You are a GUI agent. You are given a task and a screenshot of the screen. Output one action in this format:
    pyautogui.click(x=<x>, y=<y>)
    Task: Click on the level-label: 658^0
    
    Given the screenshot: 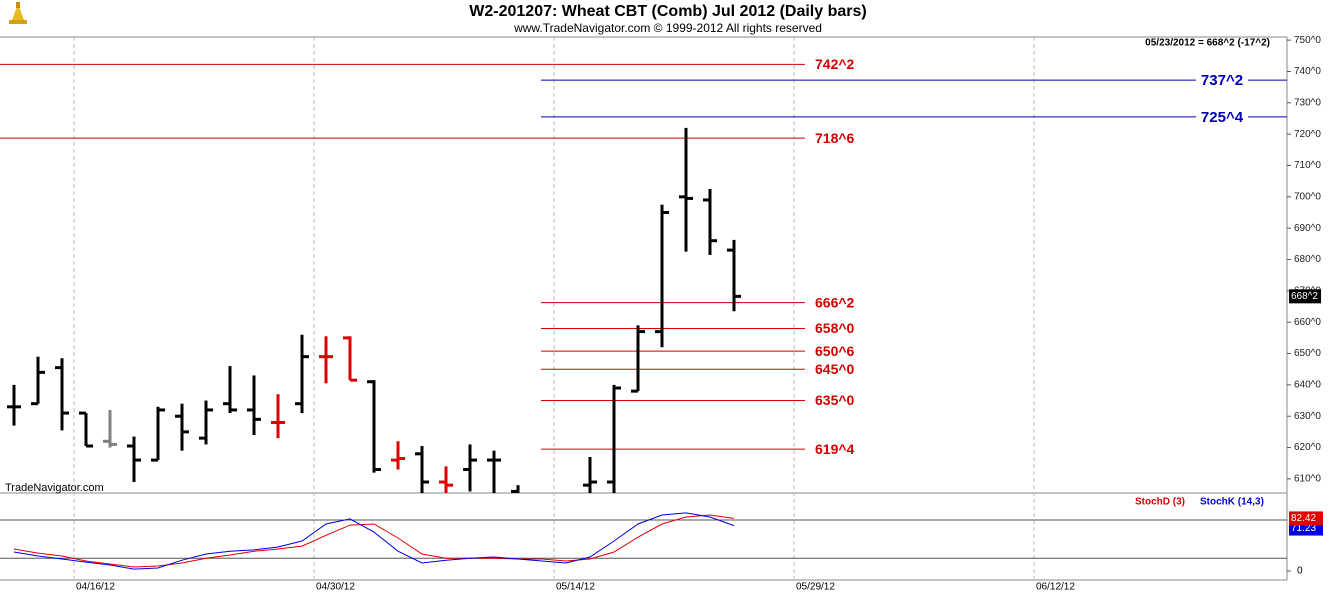 What is the action you would take?
    pyautogui.click(x=835, y=328)
    